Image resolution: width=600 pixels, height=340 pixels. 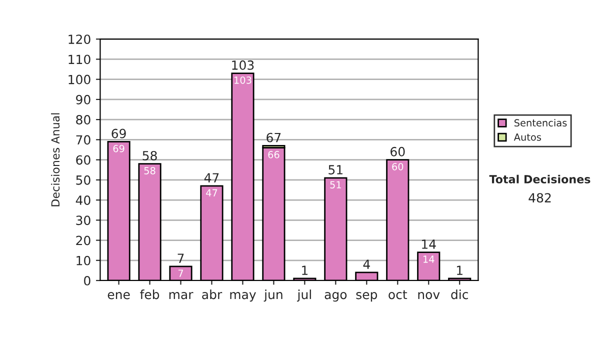 What do you see at coordinates (87, 281) in the screenshot?
I see `y-tick-label: 0` at bounding box center [87, 281].